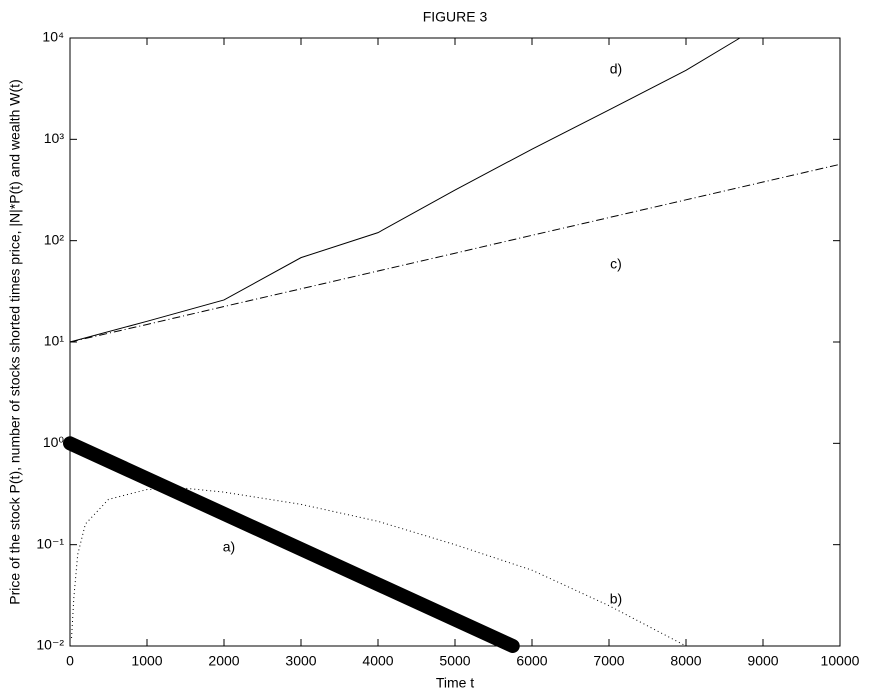  Describe the element at coordinates (608, 661) in the screenshot. I see `x-tick-label: 7000` at that location.